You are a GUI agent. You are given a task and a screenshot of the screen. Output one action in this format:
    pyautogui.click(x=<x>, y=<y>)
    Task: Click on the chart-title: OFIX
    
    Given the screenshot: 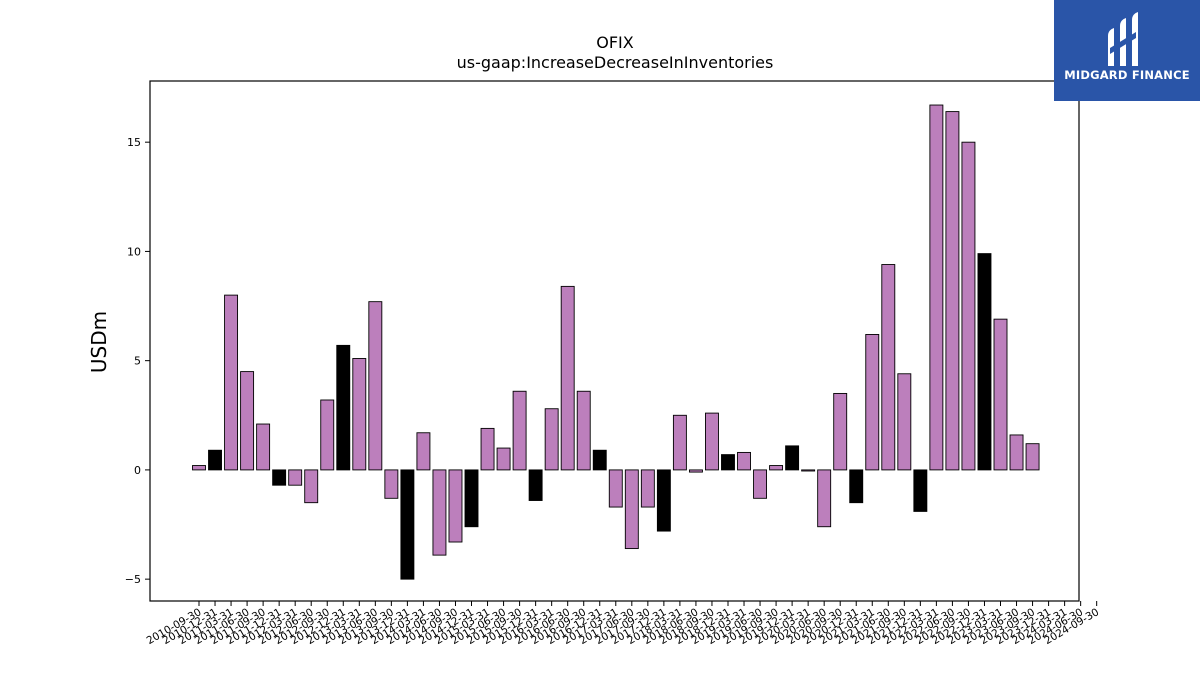 What is the action you would take?
    pyautogui.click(x=615, y=42)
    